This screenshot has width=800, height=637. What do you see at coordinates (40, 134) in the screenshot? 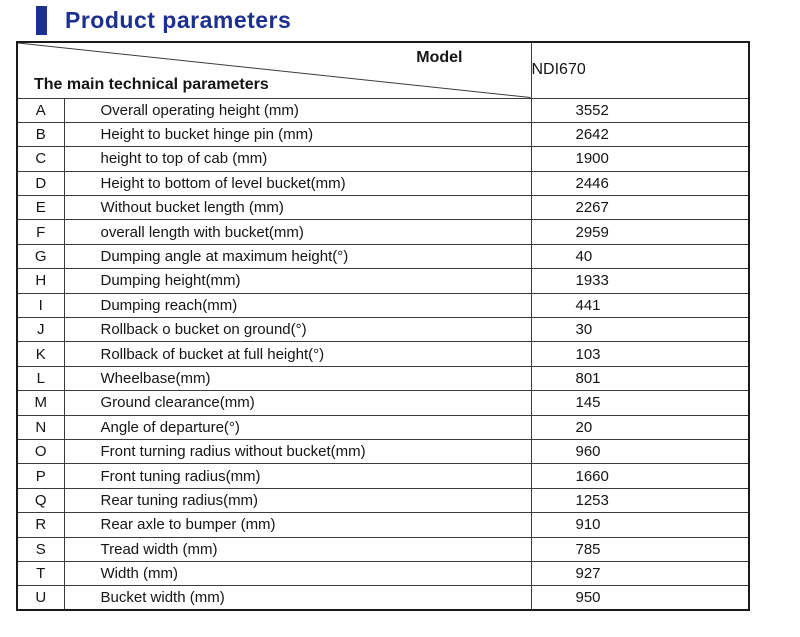
I see `row-letter-cell: B` at bounding box center [40, 134].